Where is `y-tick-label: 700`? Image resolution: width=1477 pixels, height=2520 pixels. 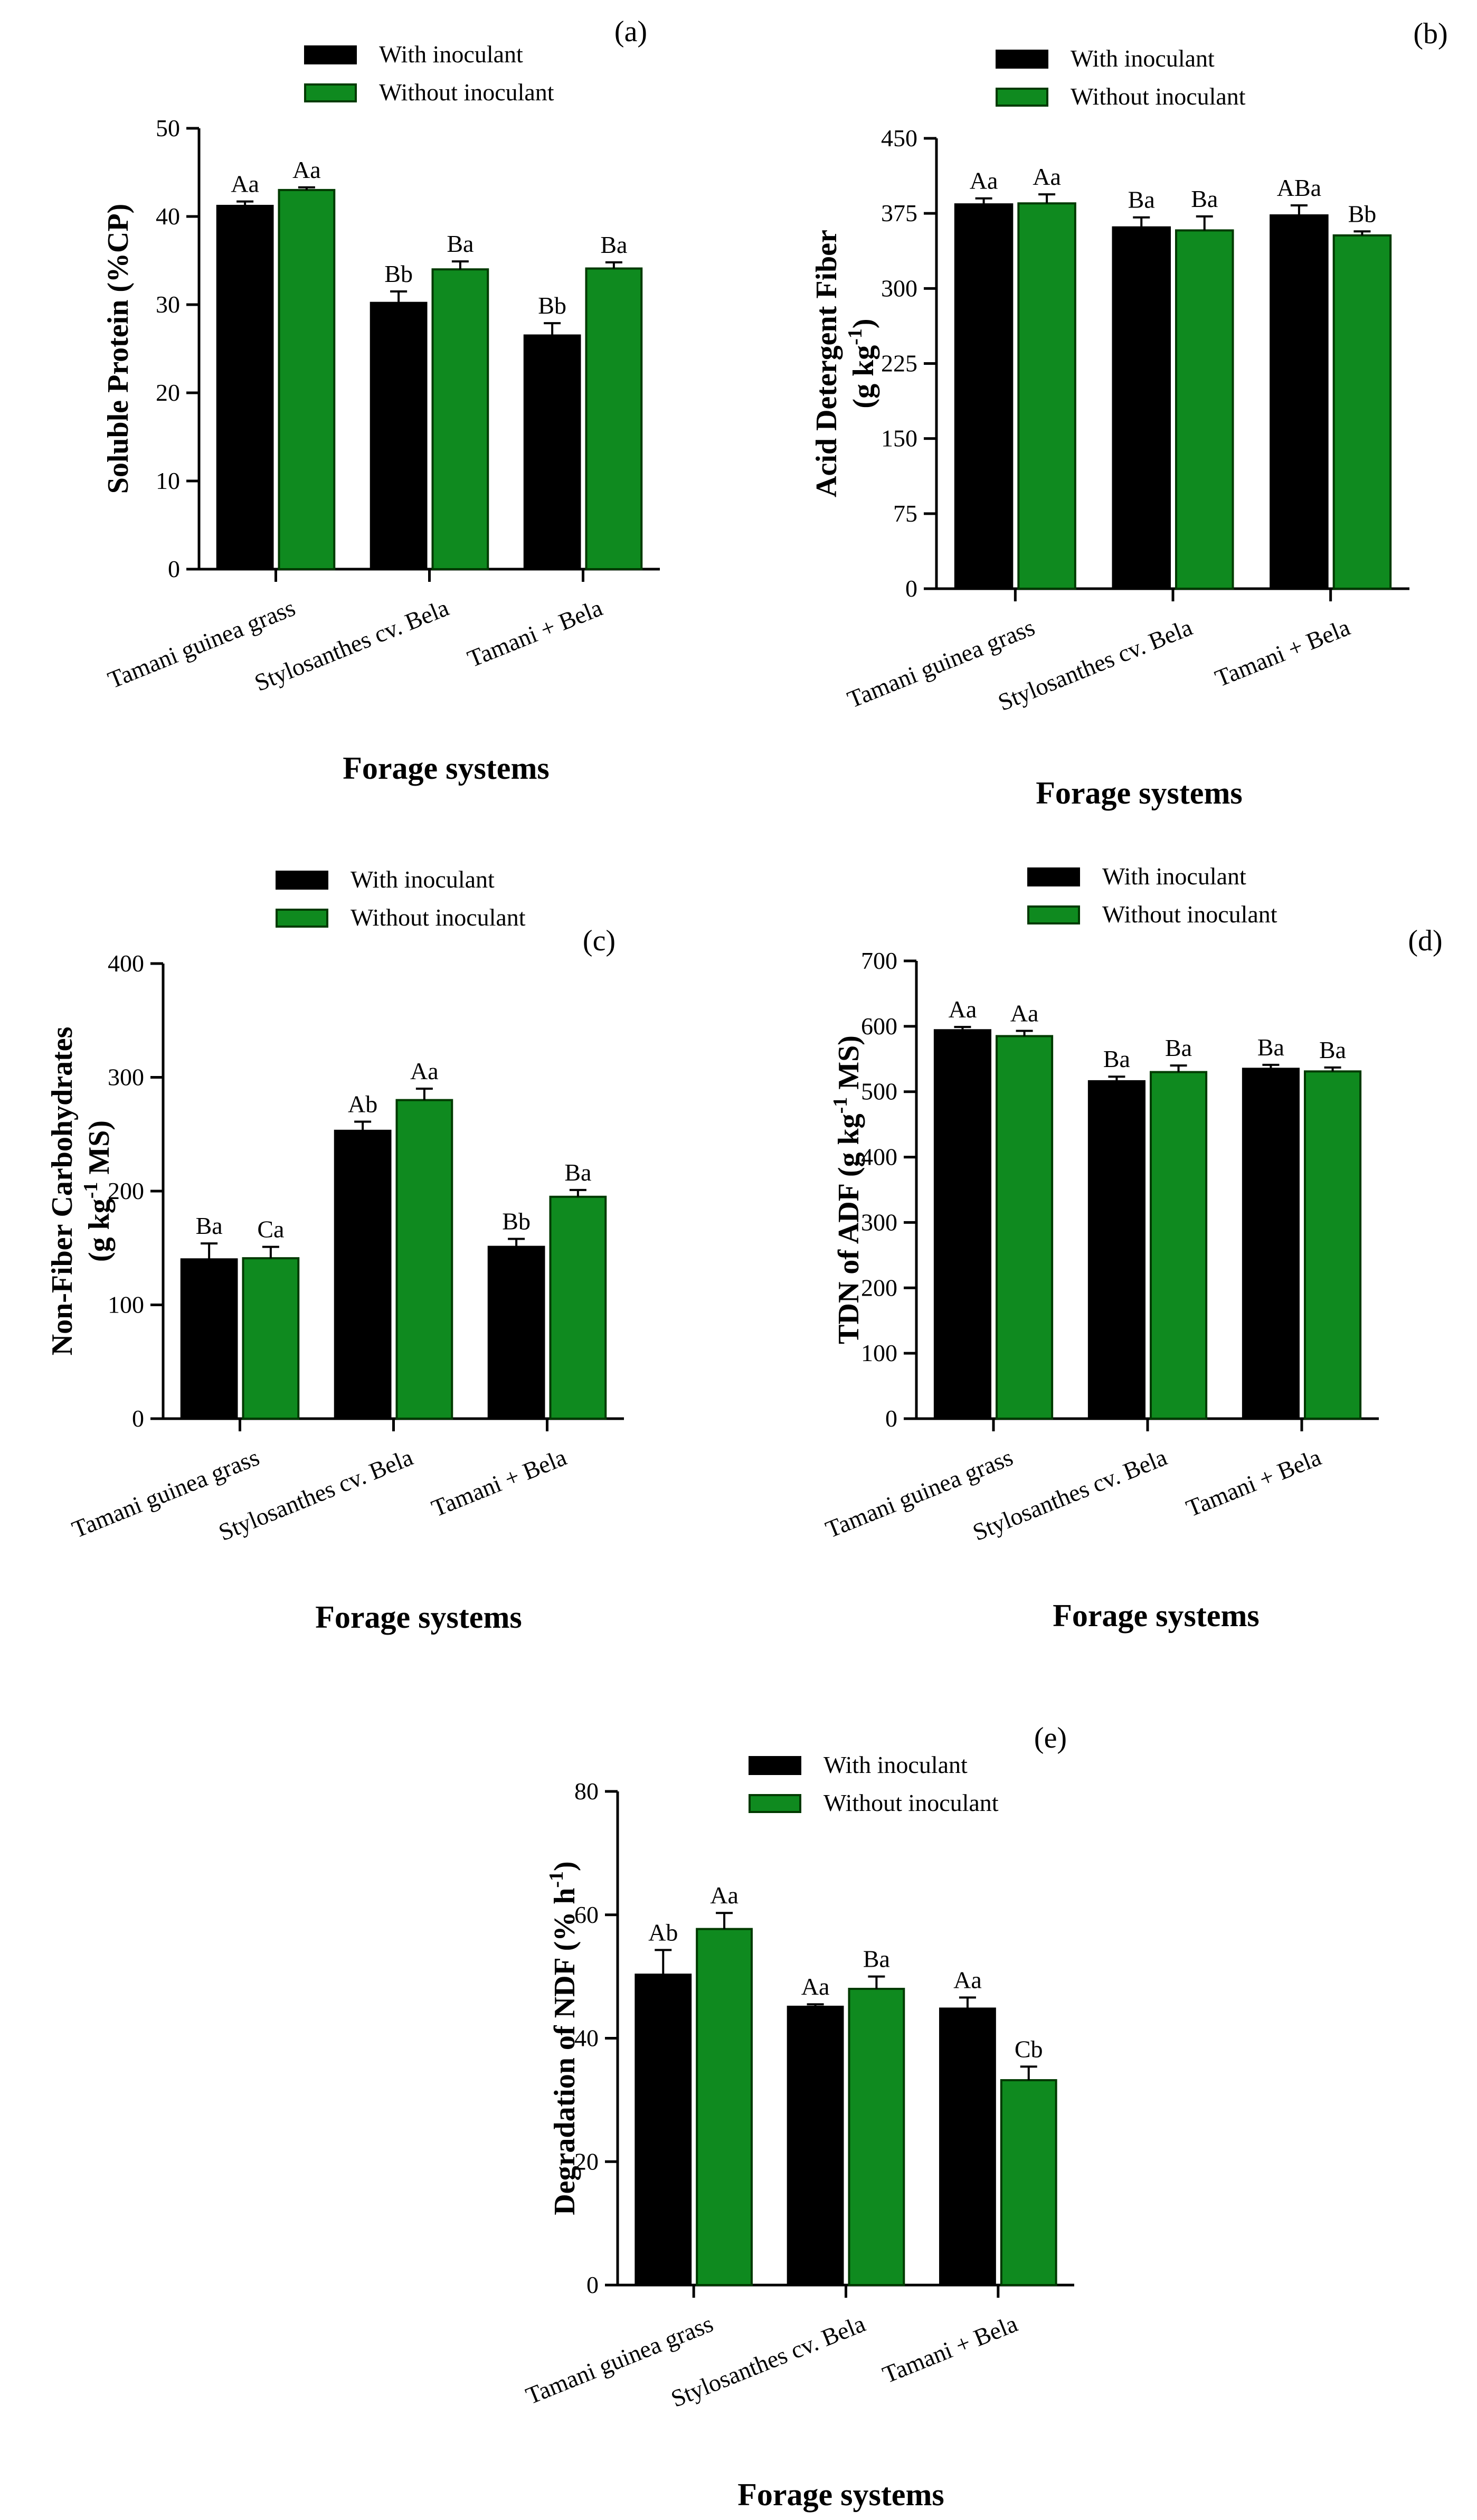
y-tick-label: 700 is located at coordinates (879, 960).